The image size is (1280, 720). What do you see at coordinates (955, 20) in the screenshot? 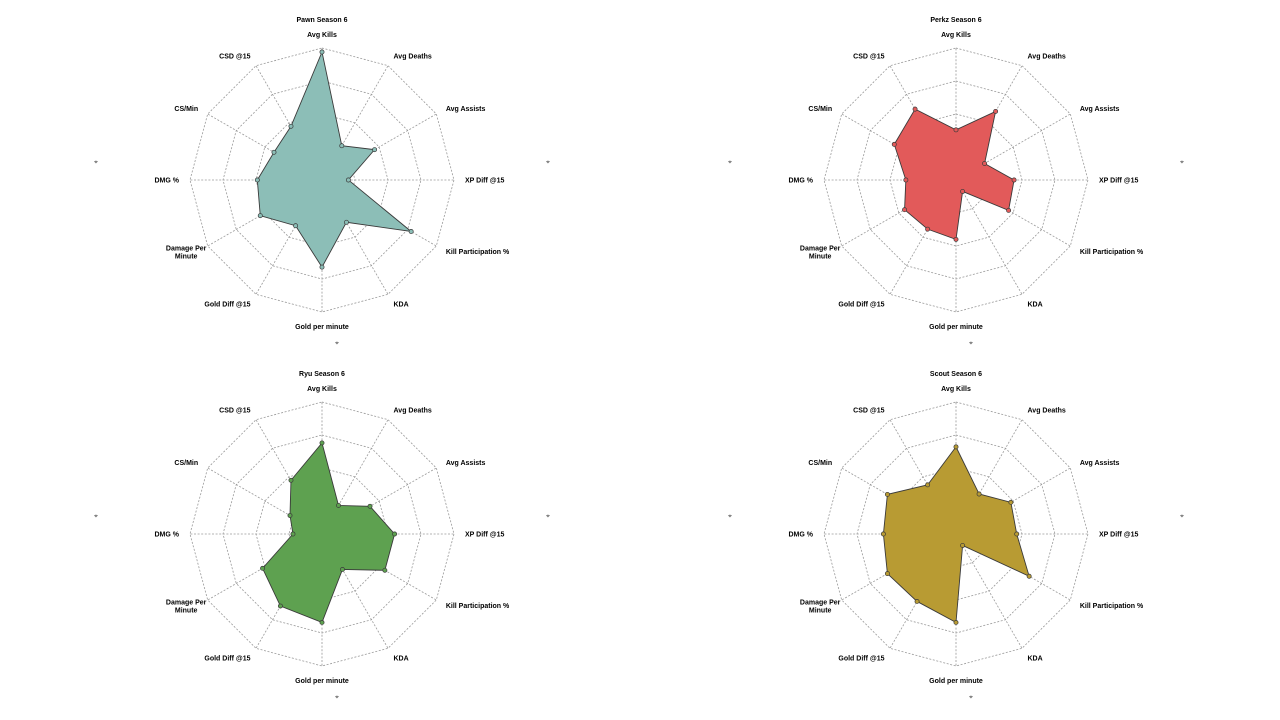
I see `chart-title: Perkz Season 6` at bounding box center [955, 20].